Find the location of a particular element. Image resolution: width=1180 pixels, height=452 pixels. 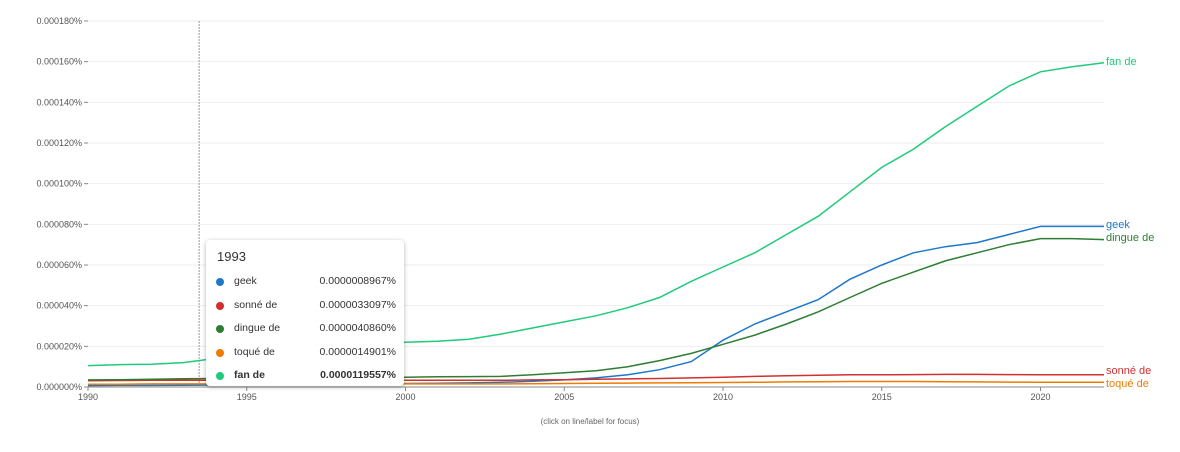

tooltip-series-name: fan de is located at coordinates (249, 375).